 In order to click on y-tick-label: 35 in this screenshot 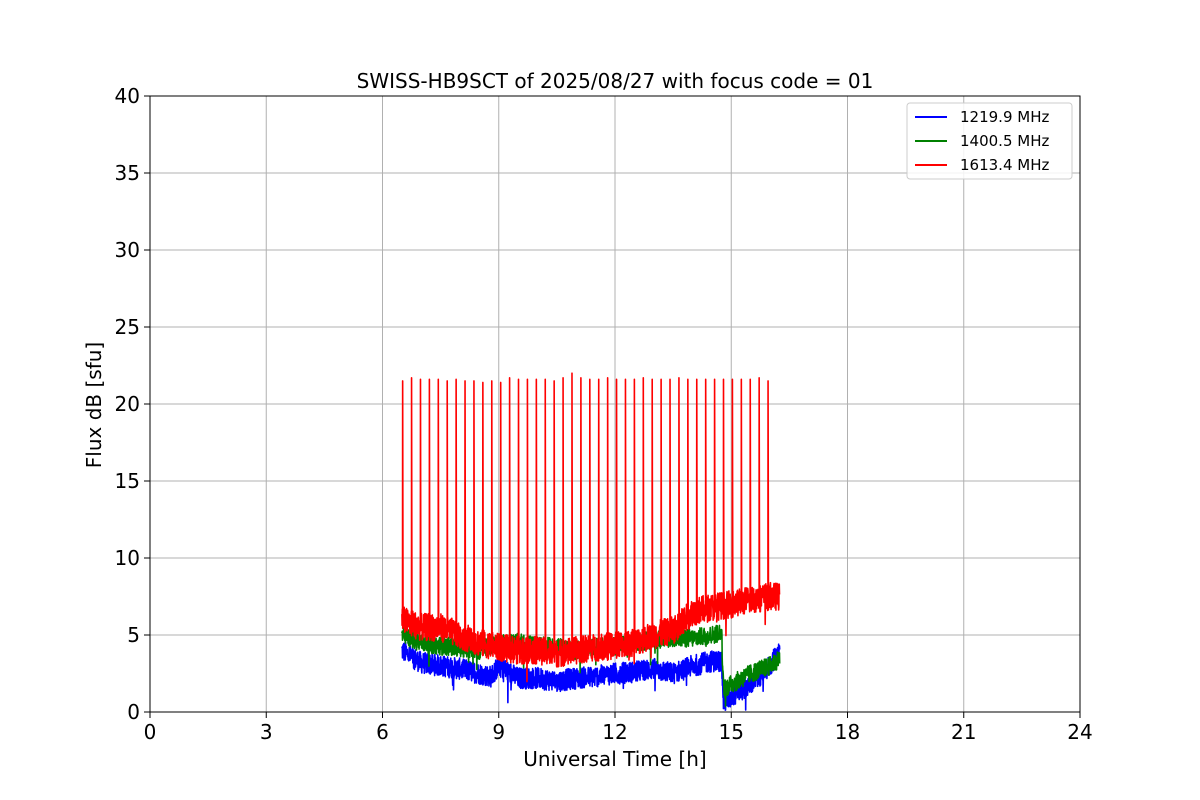, I will do `click(127, 173)`.